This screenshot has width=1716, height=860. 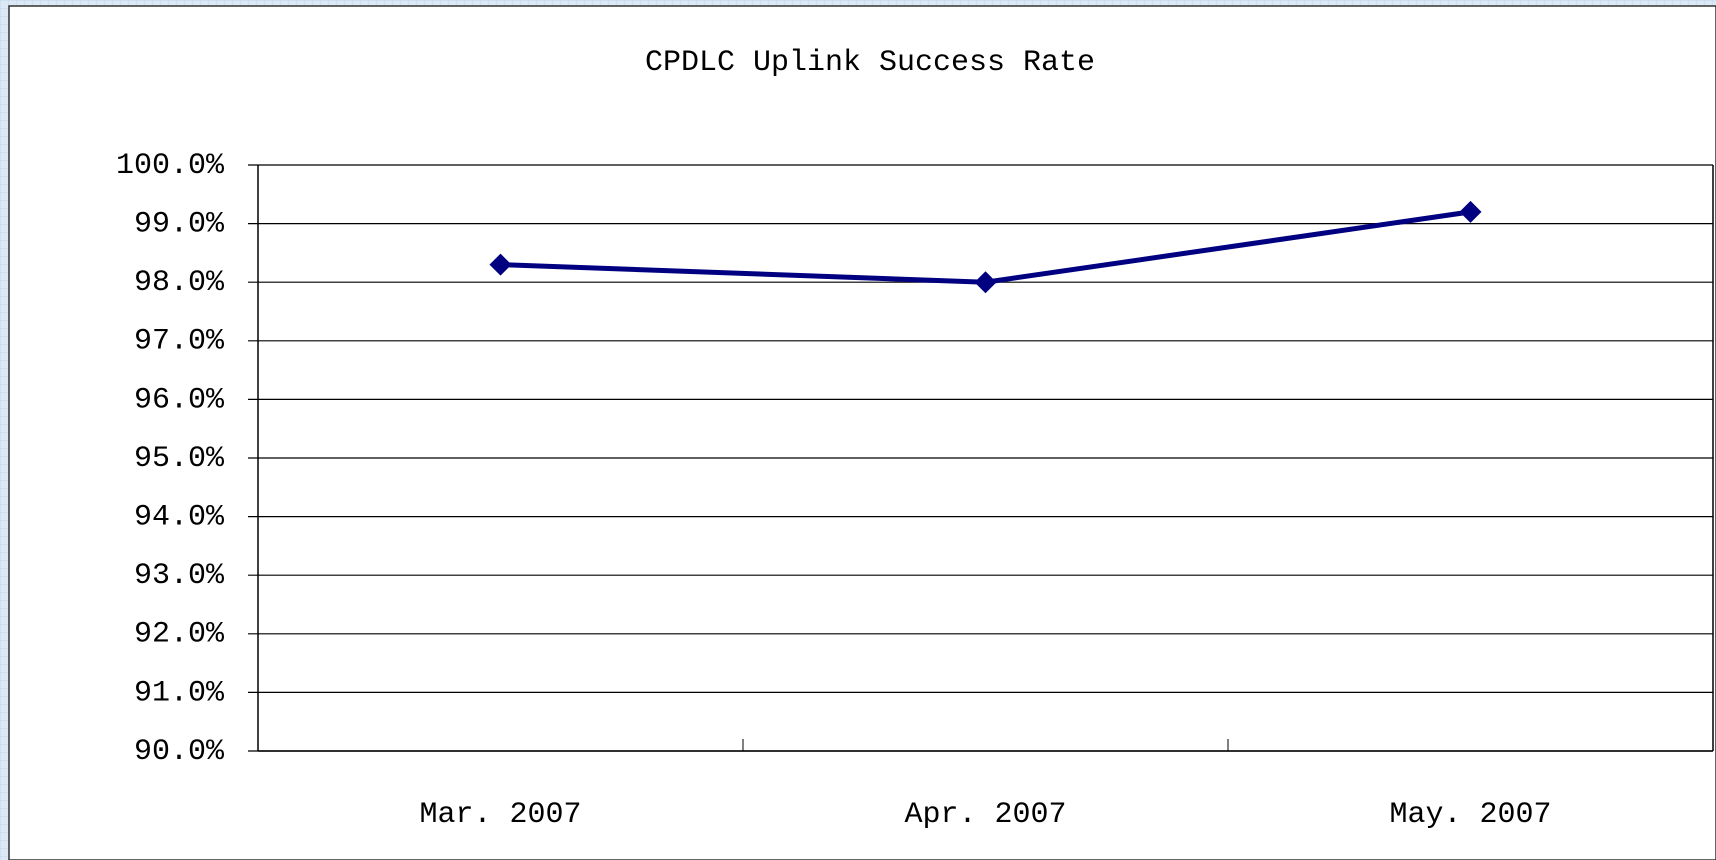 I want to click on y-tick-label: 95.0%, so click(x=179, y=459).